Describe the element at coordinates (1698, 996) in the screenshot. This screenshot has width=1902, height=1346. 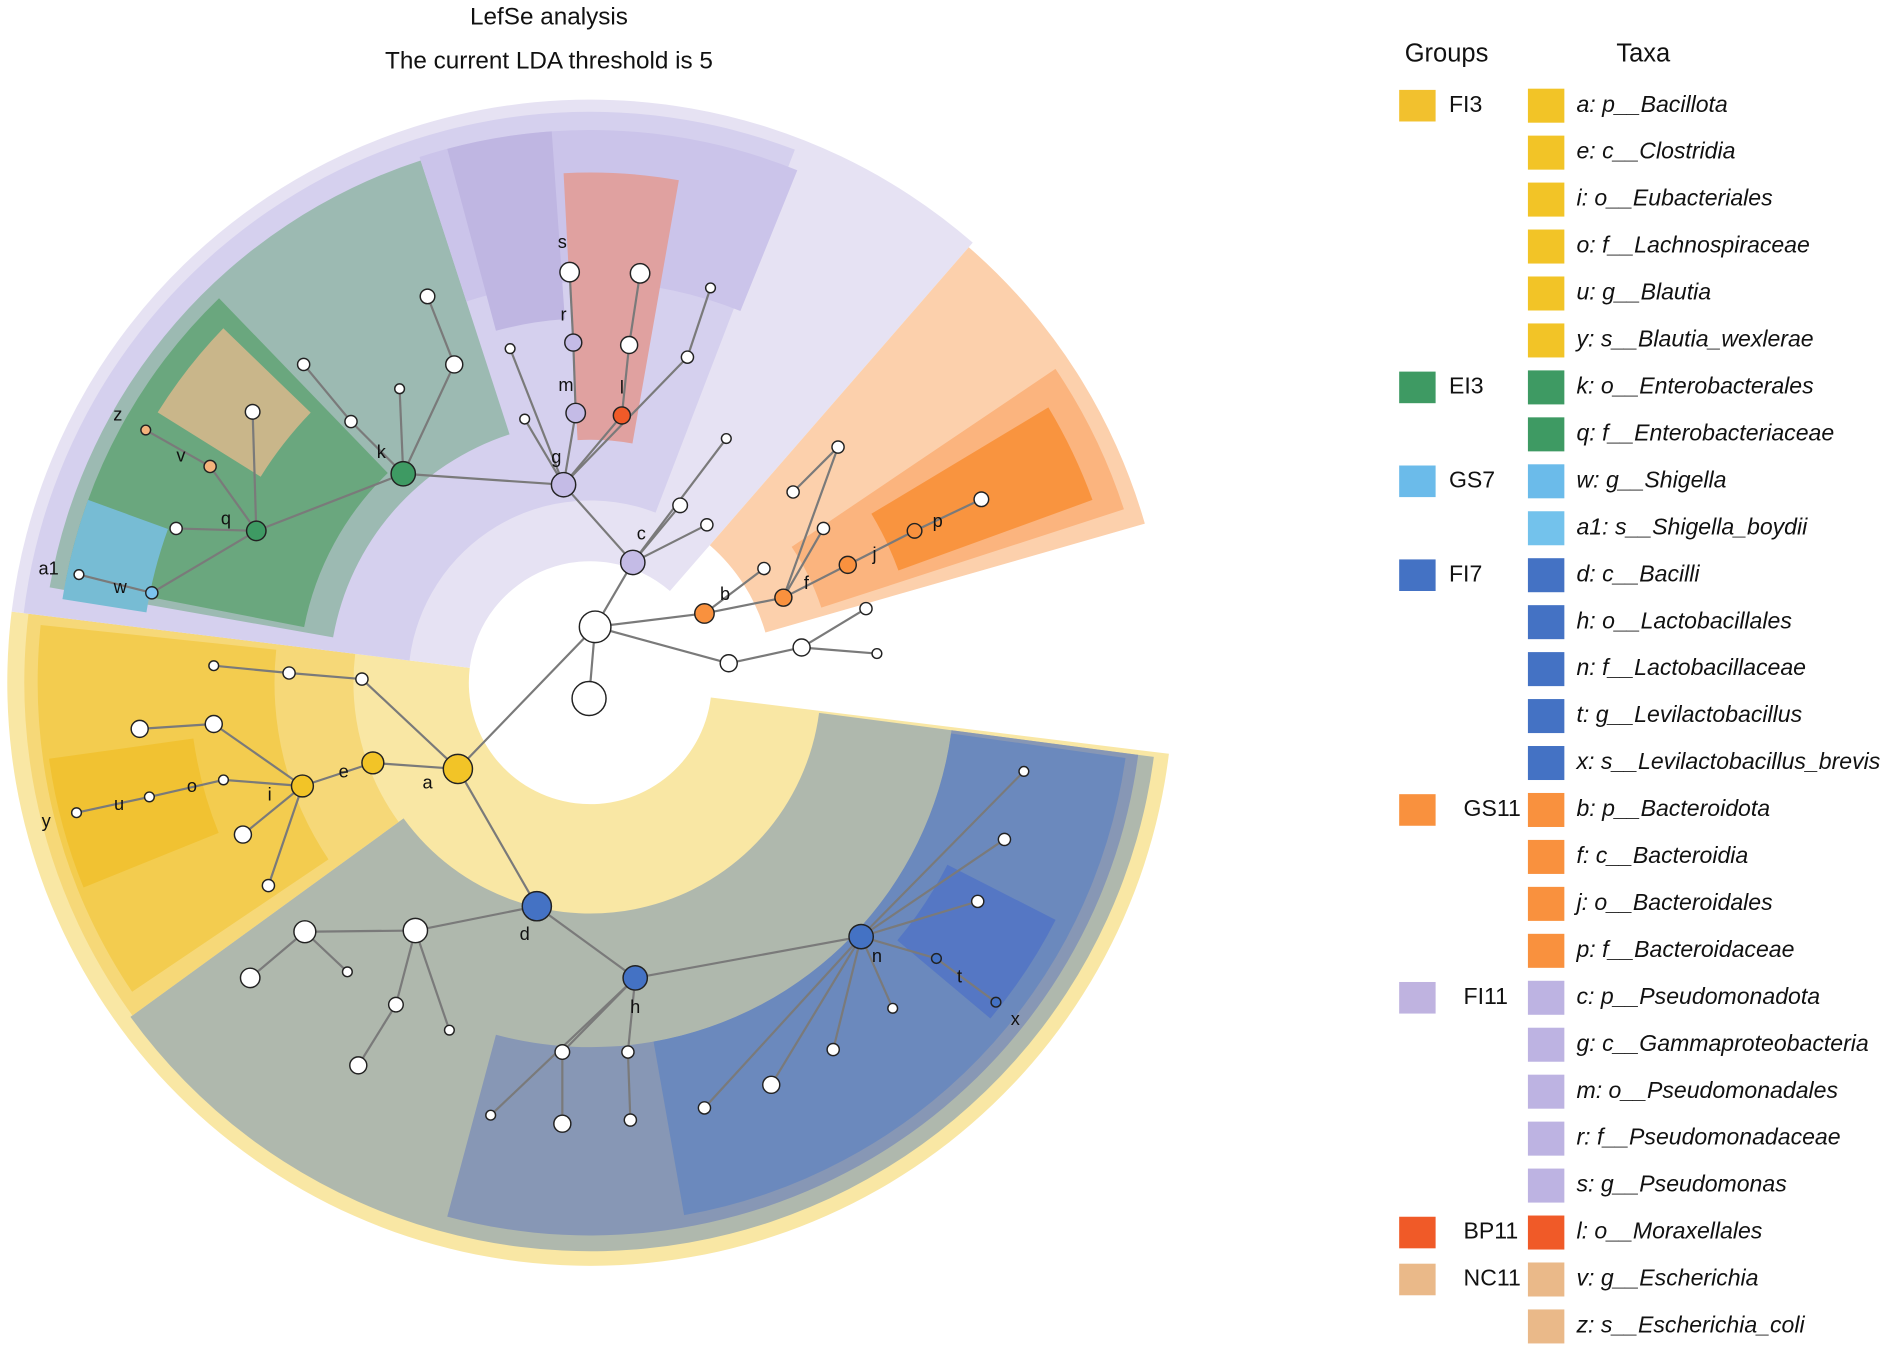
I see `taxon-label: c: p__Pseudomonadota` at that location.